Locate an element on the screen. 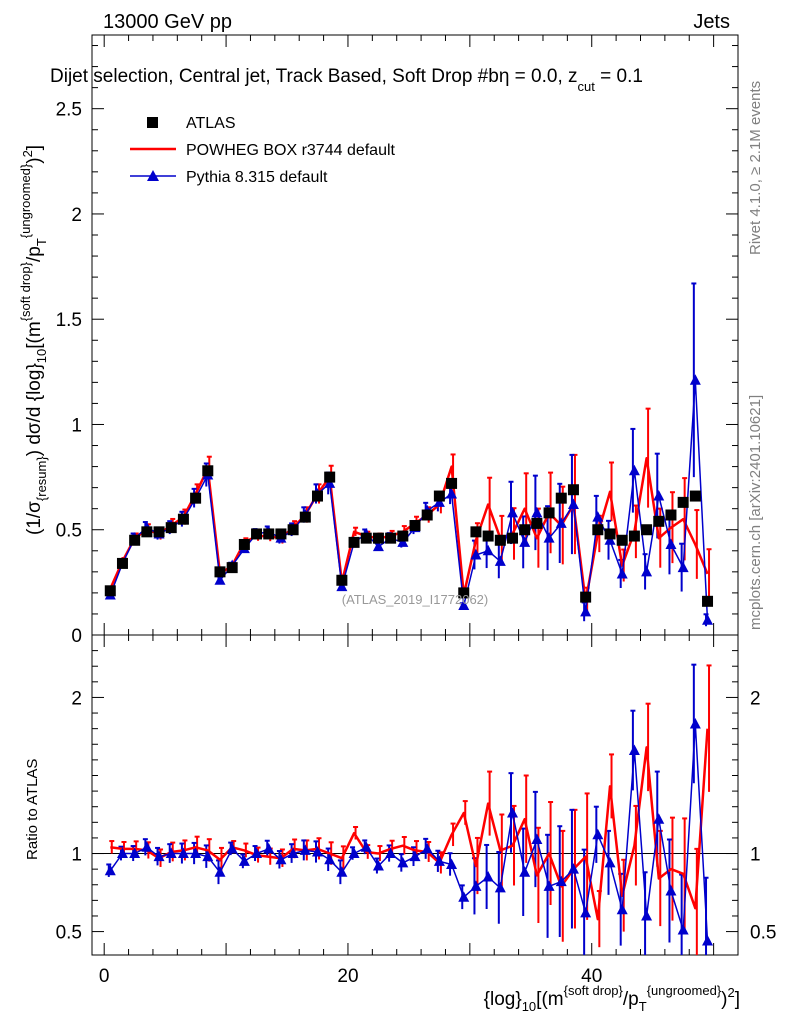 The height and width of the screenshot is (1024, 786). main-y-tick-label: 1.5 is located at coordinates (69, 320).